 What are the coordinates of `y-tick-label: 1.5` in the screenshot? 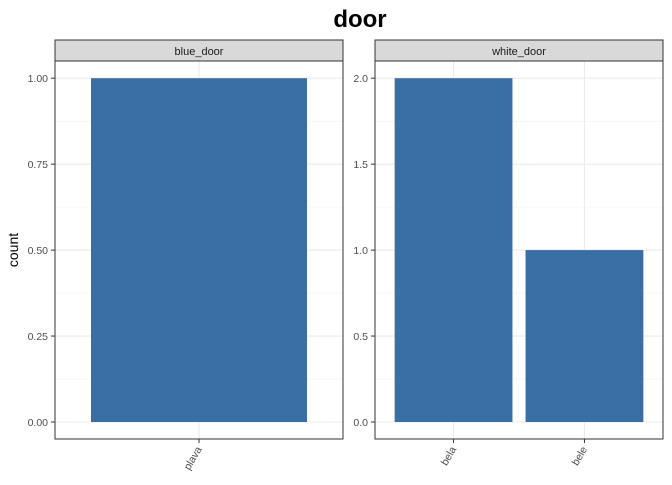 It's located at (360, 165).